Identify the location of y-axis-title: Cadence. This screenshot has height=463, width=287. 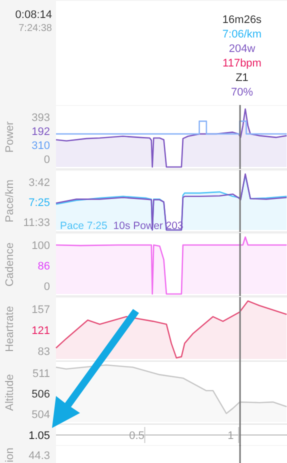
(10, 264).